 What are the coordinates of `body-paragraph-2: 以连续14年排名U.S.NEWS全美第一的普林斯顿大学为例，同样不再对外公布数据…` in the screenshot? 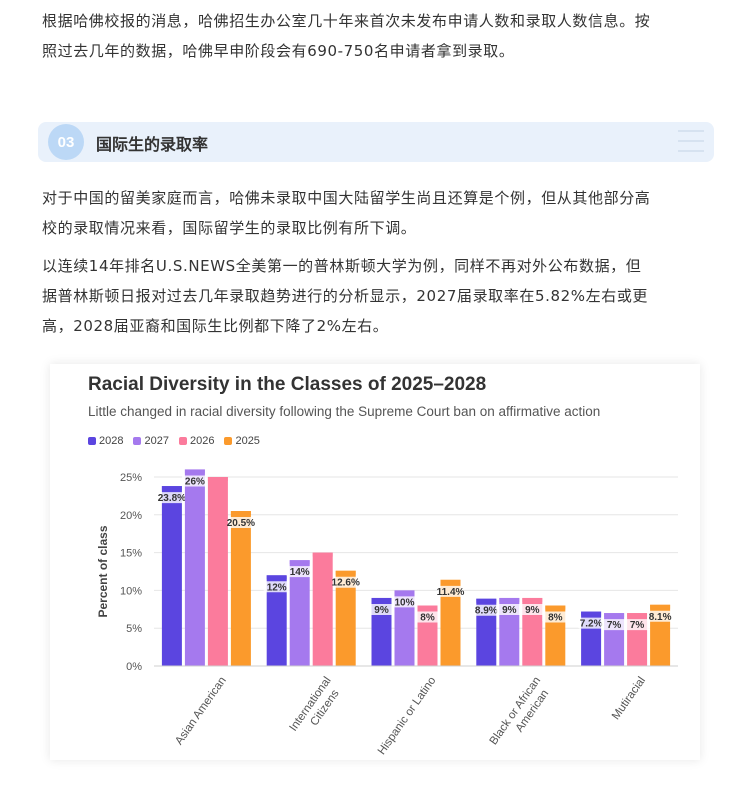 It's located at (376, 296).